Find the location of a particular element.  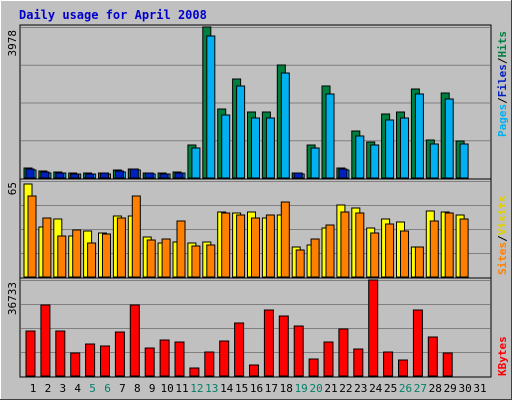

x-tick-label: 7 is located at coordinates (122, 388).